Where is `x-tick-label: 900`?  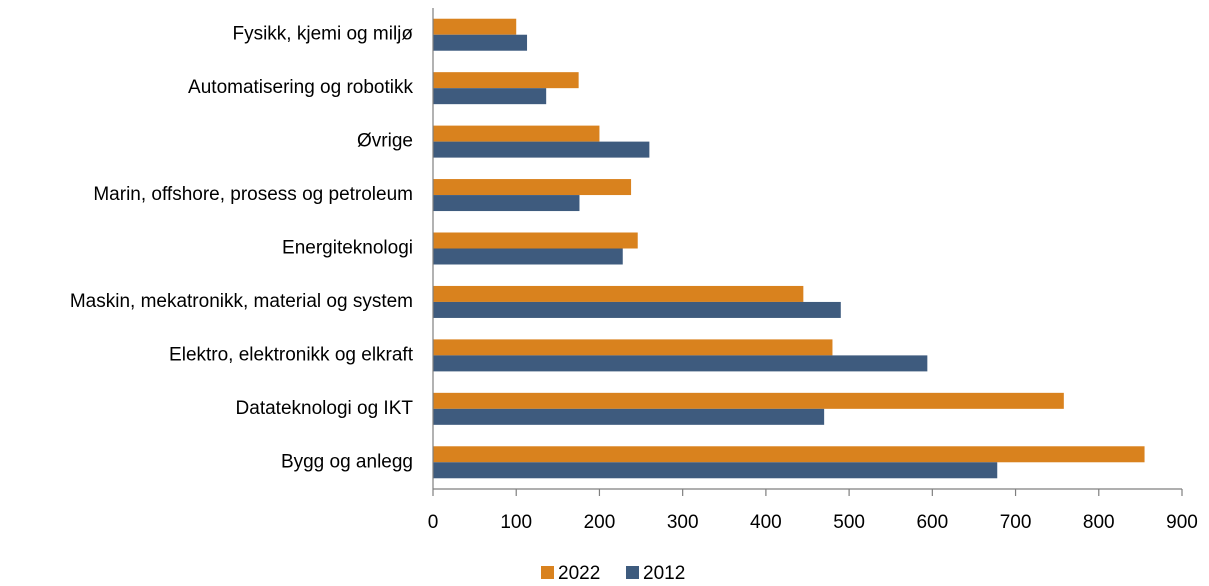
x-tick-label: 900 is located at coordinates (1182, 522).